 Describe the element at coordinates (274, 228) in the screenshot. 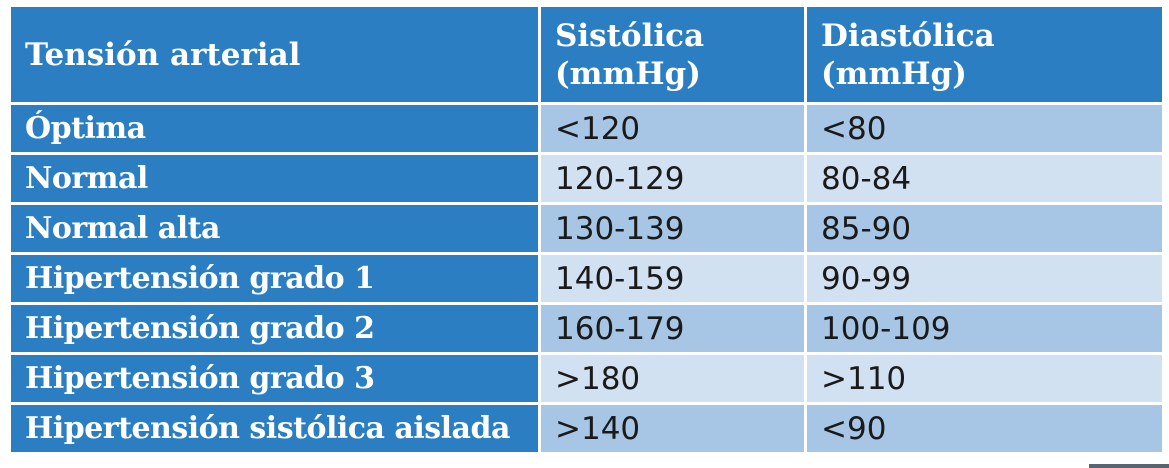

I see `row-label: Normal alta` at that location.